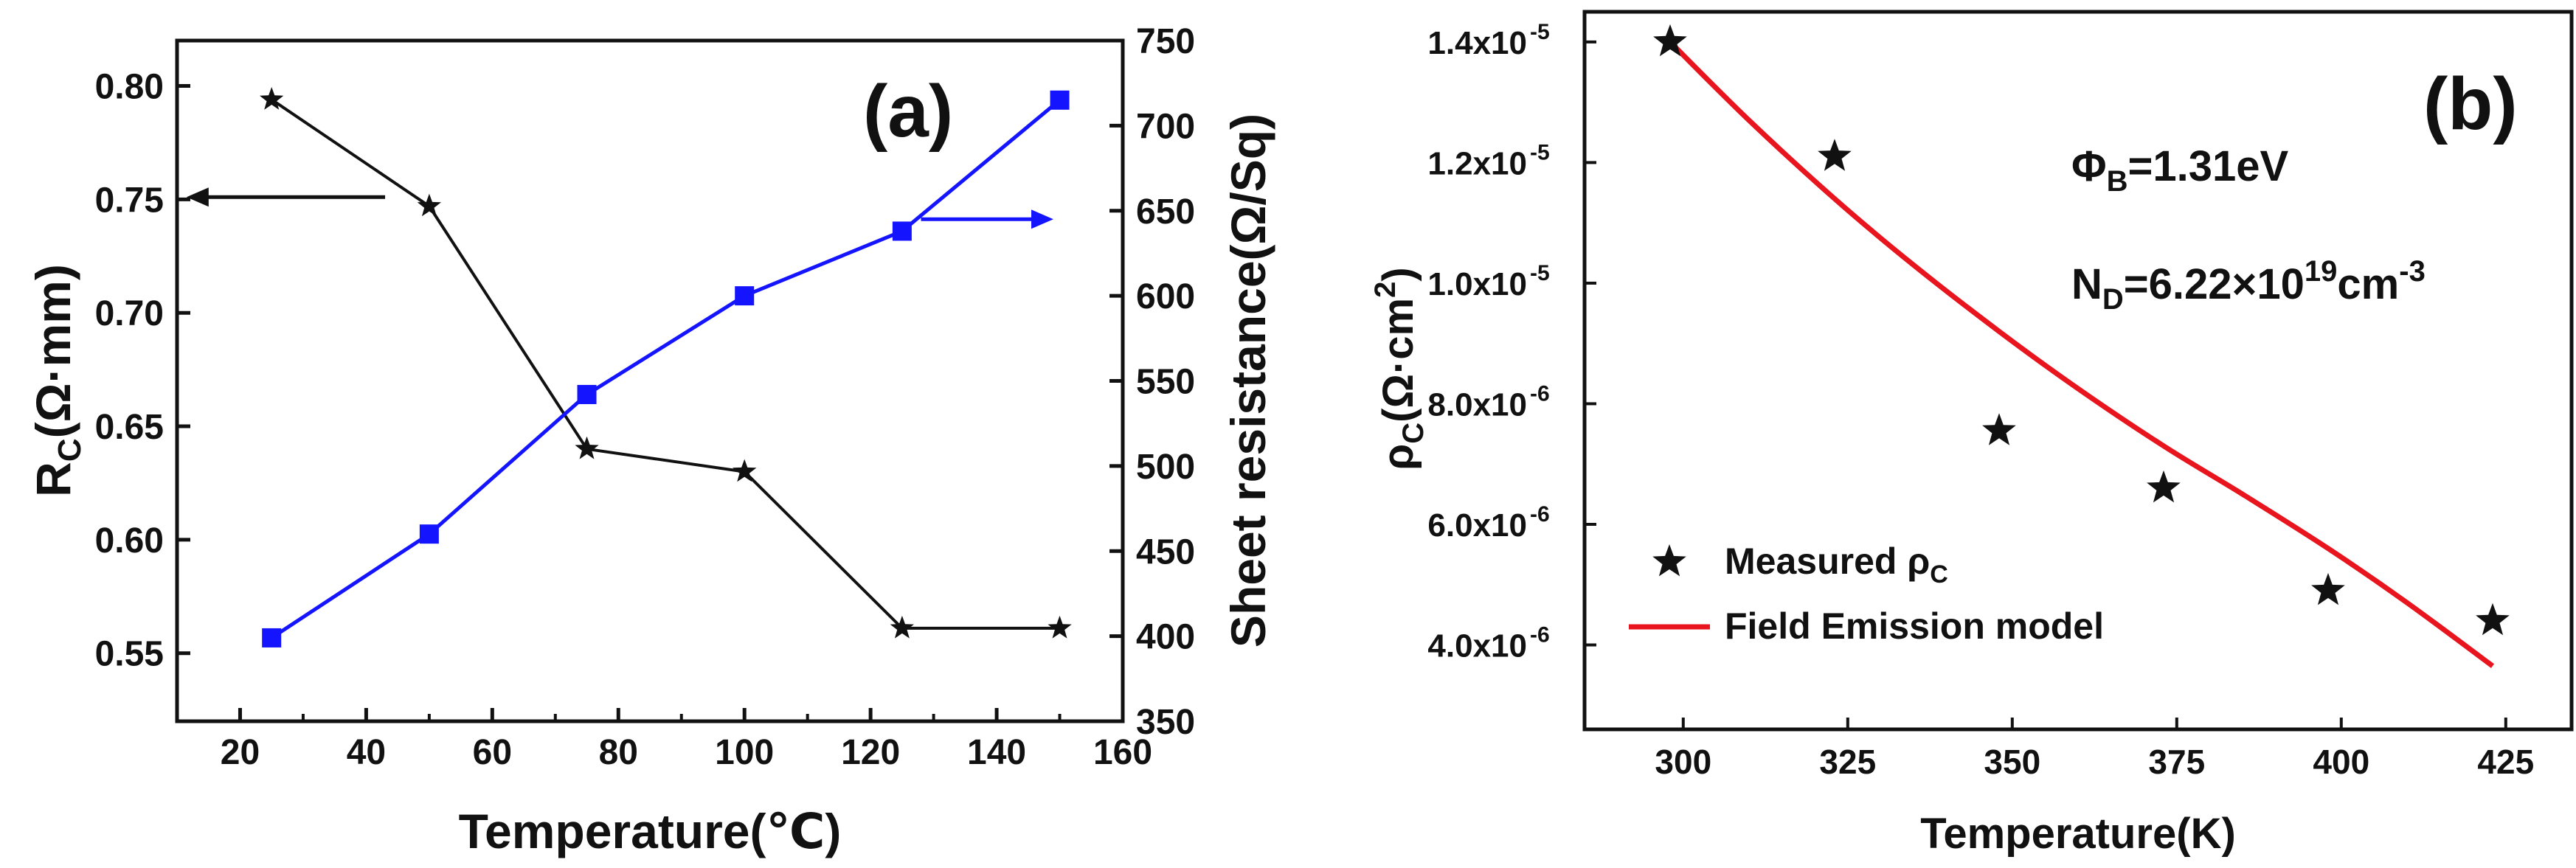 This screenshot has height=868, width=2576. What do you see at coordinates (1477, 646) in the screenshot?
I see `y-tick-label: 4.0x10` at bounding box center [1477, 646].